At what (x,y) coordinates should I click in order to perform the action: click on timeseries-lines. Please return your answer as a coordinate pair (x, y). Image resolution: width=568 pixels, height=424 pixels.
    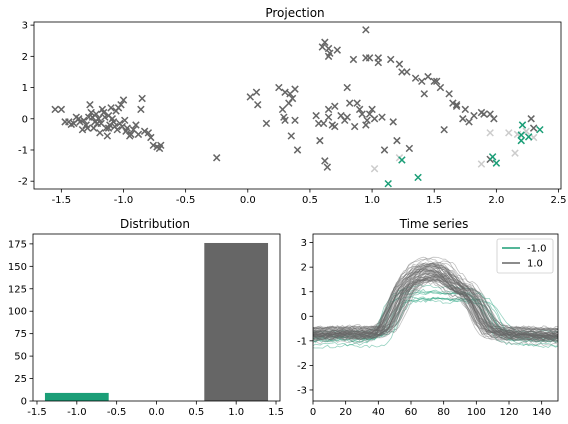
    Looking at the image, I should click on (435, 302).